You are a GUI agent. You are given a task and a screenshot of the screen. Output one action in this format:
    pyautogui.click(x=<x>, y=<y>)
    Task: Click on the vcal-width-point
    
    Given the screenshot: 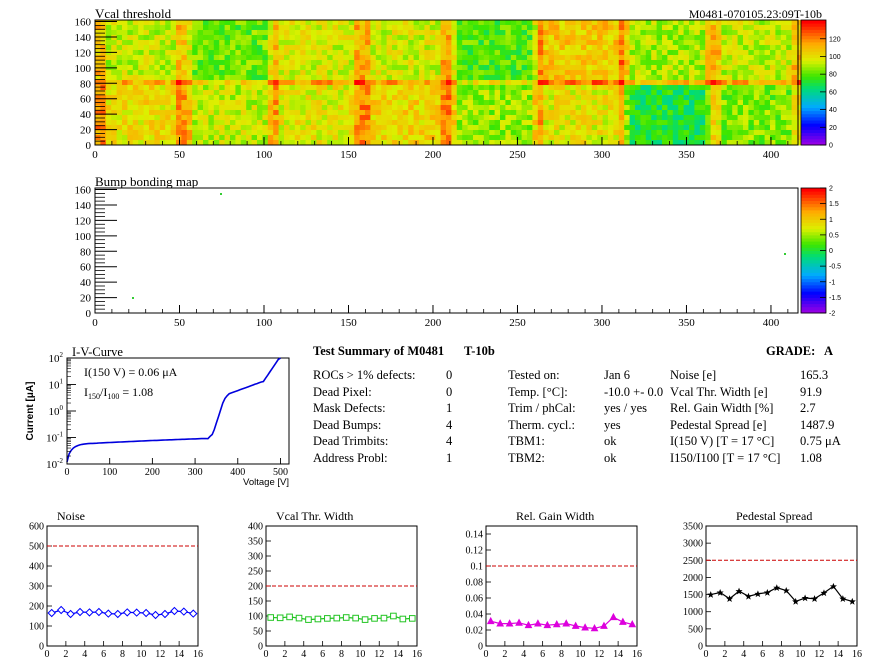 What is the action you would take?
    pyautogui.click(x=365, y=619)
    